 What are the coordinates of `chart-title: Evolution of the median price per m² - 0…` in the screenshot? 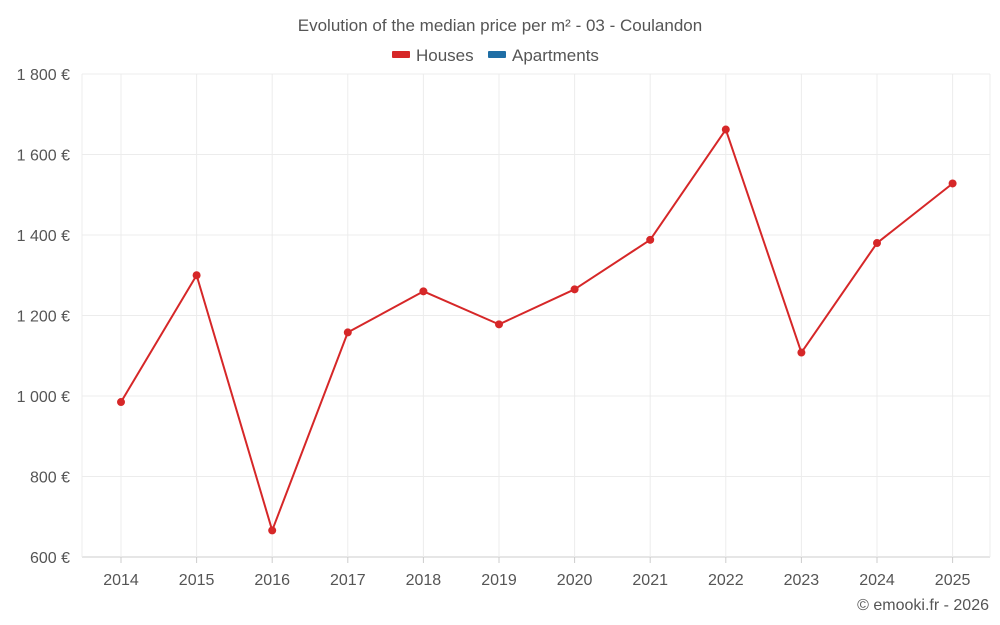 It's located at (500, 25).